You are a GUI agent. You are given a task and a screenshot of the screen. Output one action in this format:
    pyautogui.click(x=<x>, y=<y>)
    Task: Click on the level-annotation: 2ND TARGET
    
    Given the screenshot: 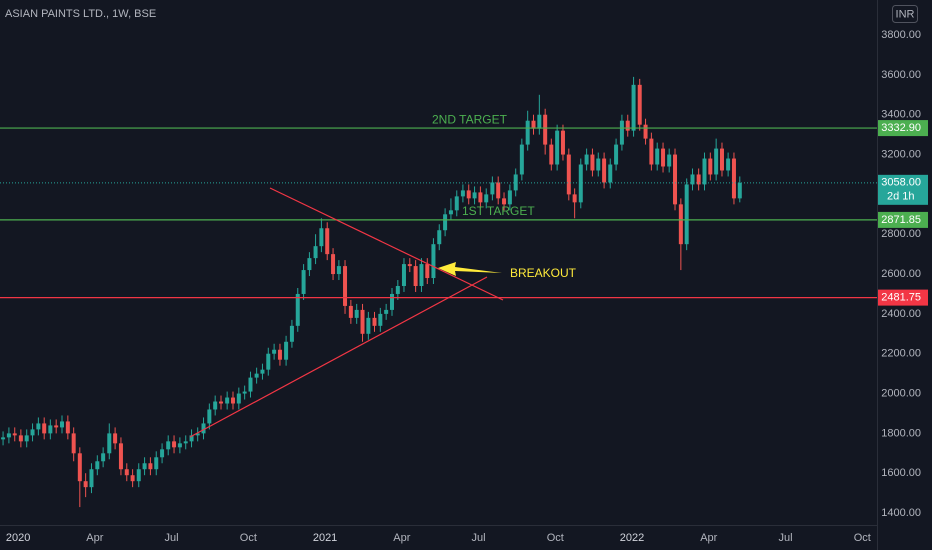 What is the action you would take?
    pyautogui.click(x=470, y=119)
    